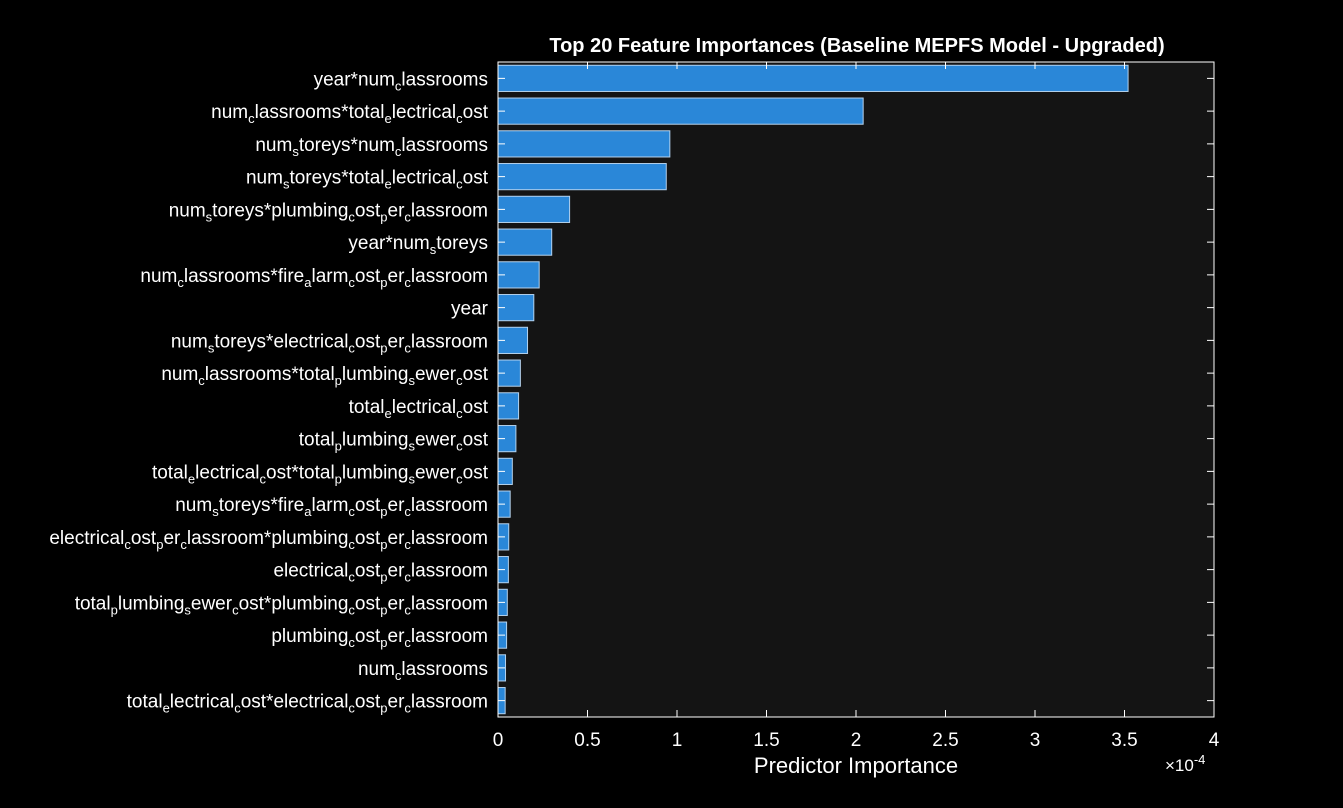 This screenshot has width=1343, height=808. Describe the element at coordinates (1124, 740) in the screenshot. I see `x-tick-label: 3.5` at that location.